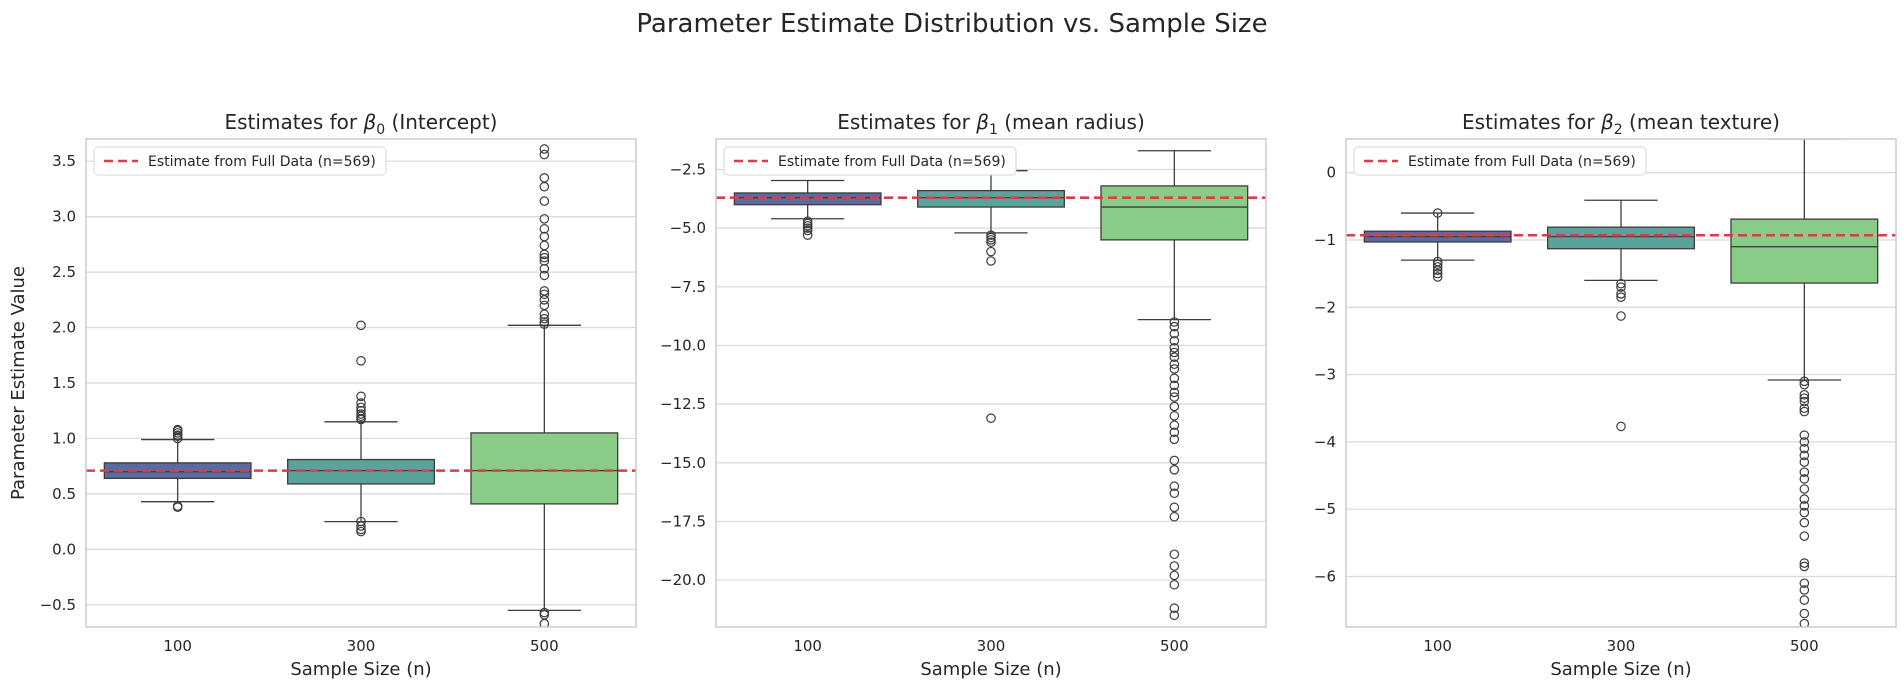 Image resolution: width=1904 pixels, height=687 pixels. Describe the element at coordinates (683, 521) in the screenshot. I see `y-tick-label: −17.5` at that location.